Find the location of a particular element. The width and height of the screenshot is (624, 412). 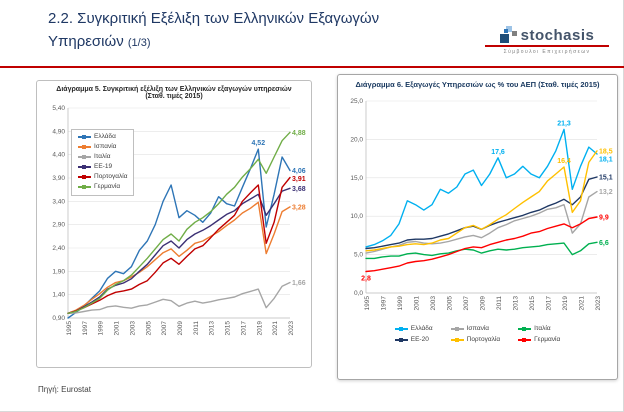

y-tick-label: 25,0 is located at coordinates (356, 101).